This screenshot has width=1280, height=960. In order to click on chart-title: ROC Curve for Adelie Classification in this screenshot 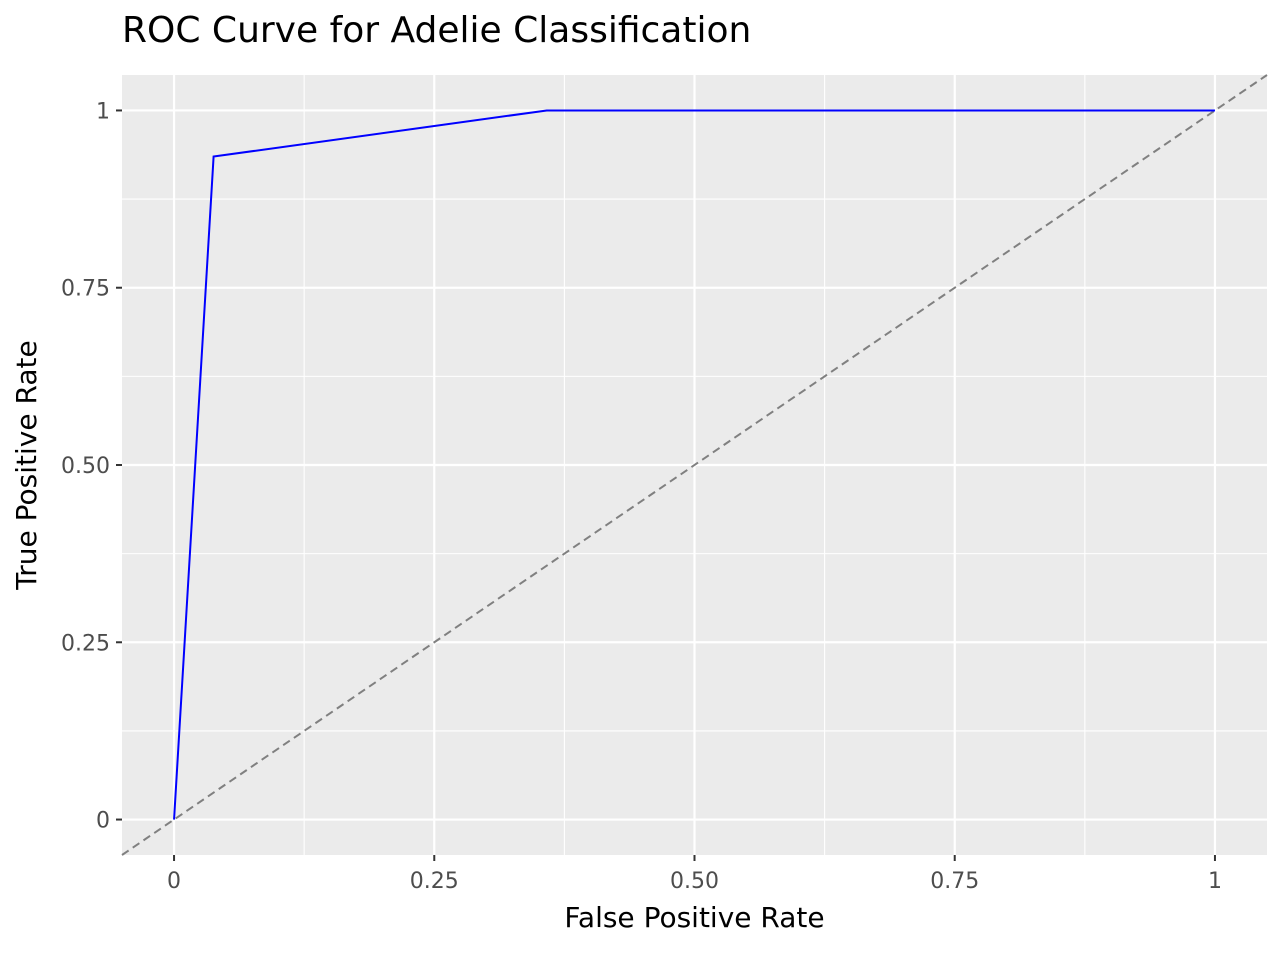, I will do `click(436, 30)`.